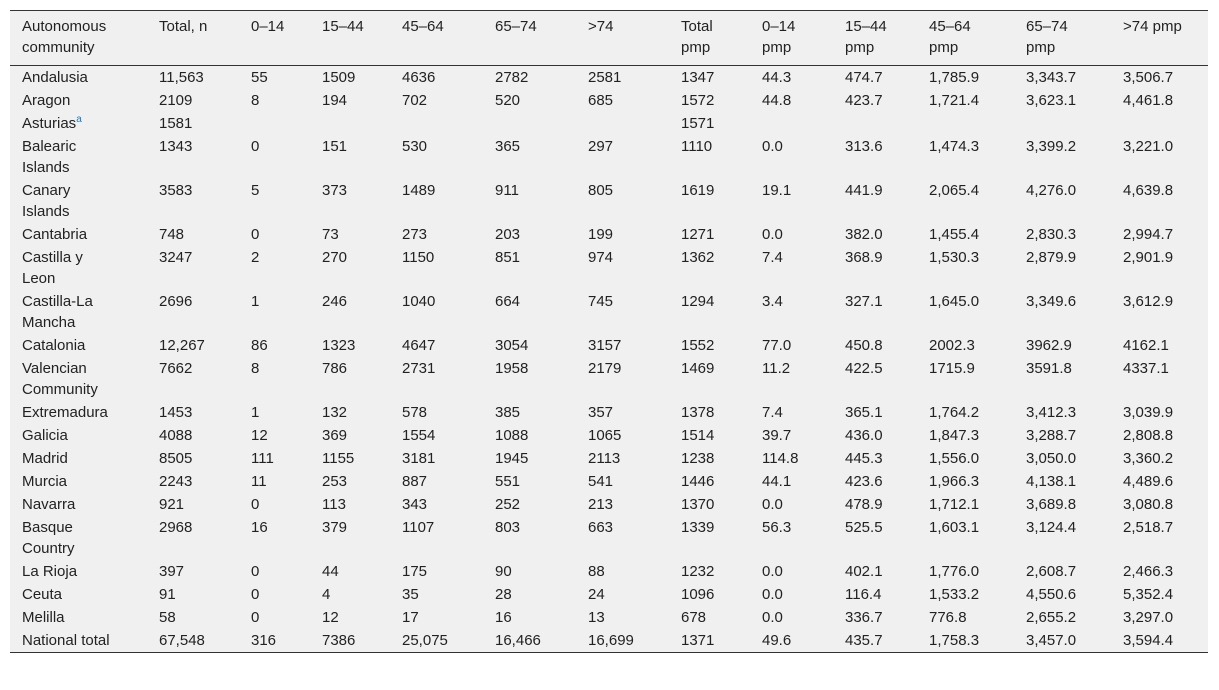 Image resolution: width=1219 pixels, height=690 pixels. I want to click on cell-value: 73, so click(330, 234).